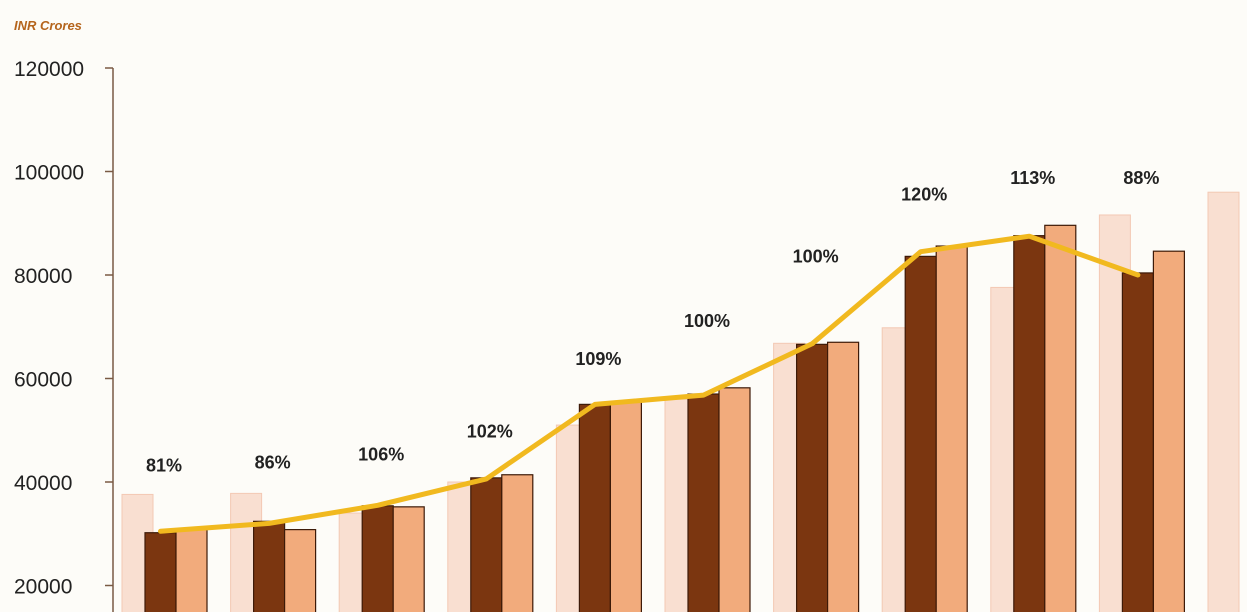  What do you see at coordinates (924, 194) in the screenshot?
I see `percent-label: 120%` at bounding box center [924, 194].